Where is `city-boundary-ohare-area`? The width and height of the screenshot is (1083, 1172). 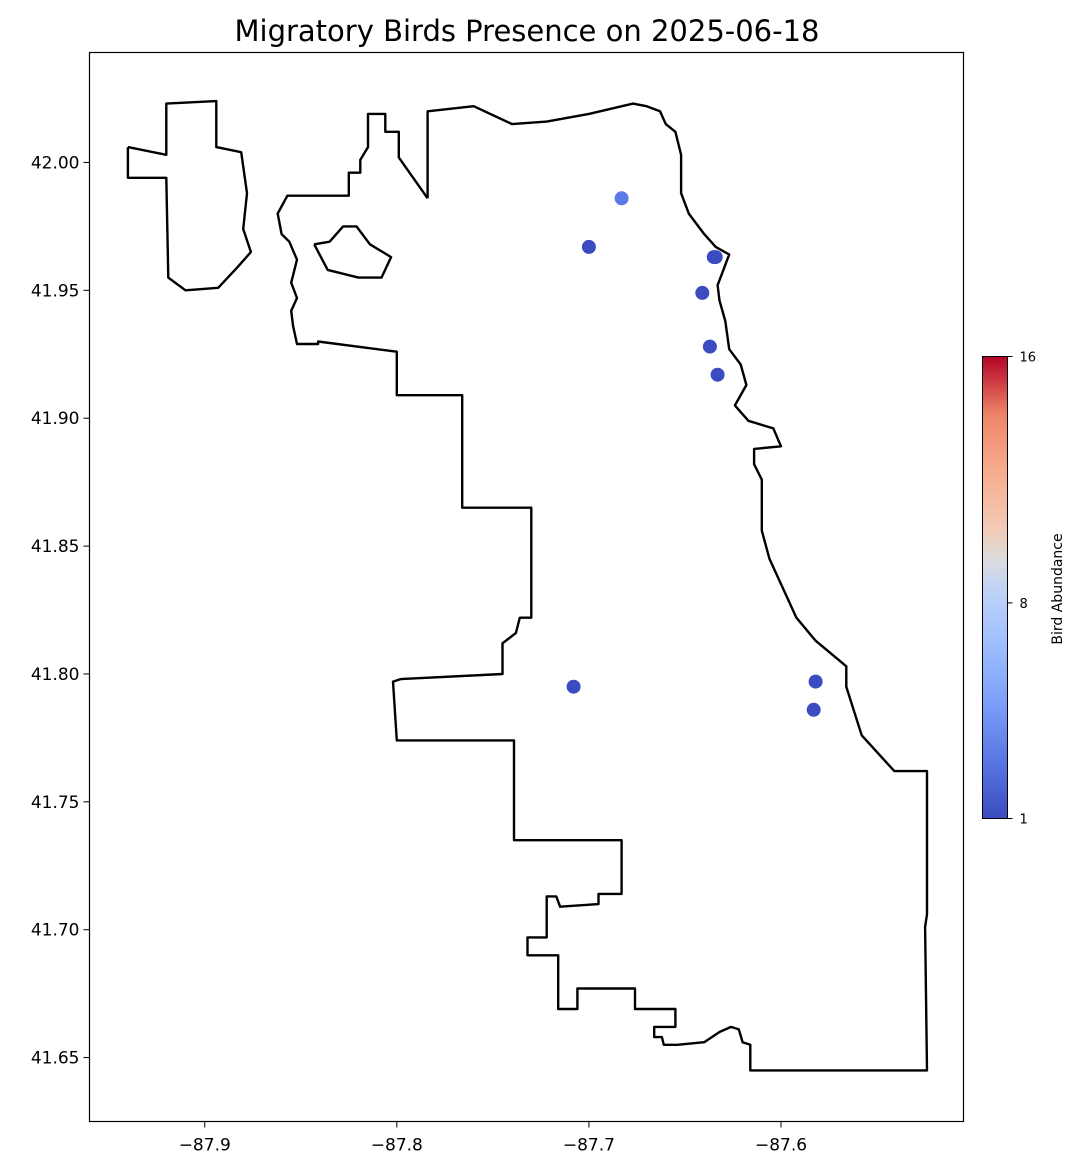
city-boundary-ohare-area is located at coordinates (189, 195).